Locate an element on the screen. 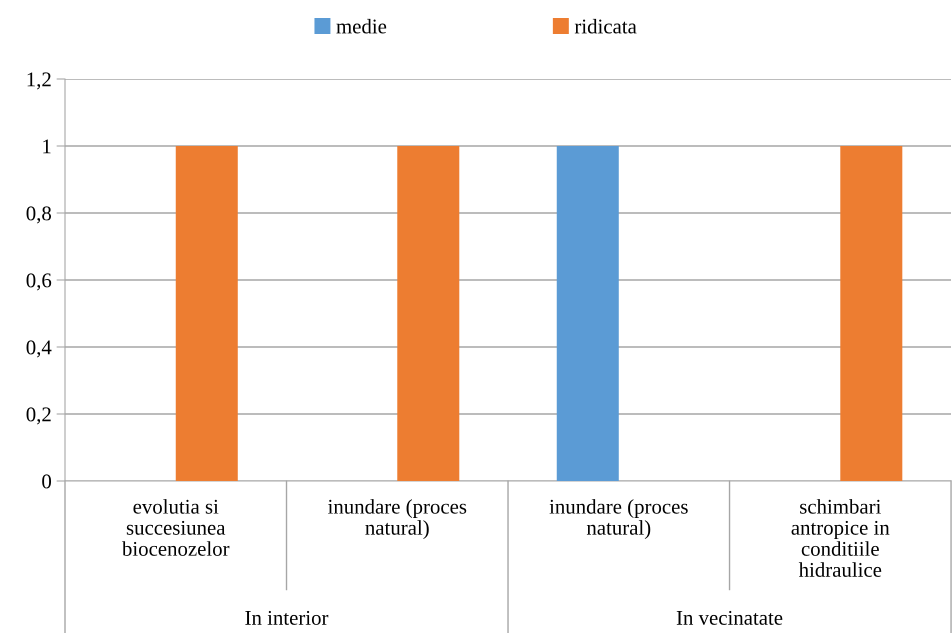 This screenshot has width=952, height=633. text: In interior is located at coordinates (286, 617).